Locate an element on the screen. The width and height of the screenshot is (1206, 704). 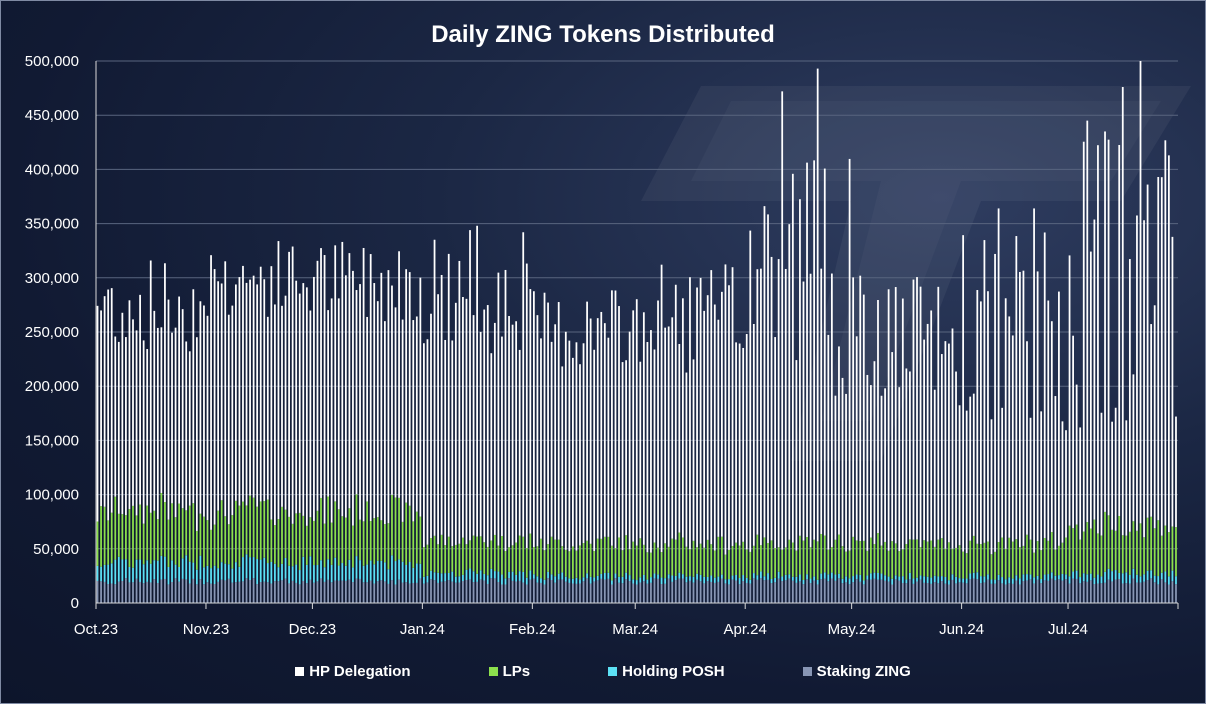
y-tick-label: 100,000 is located at coordinates (52, 495).